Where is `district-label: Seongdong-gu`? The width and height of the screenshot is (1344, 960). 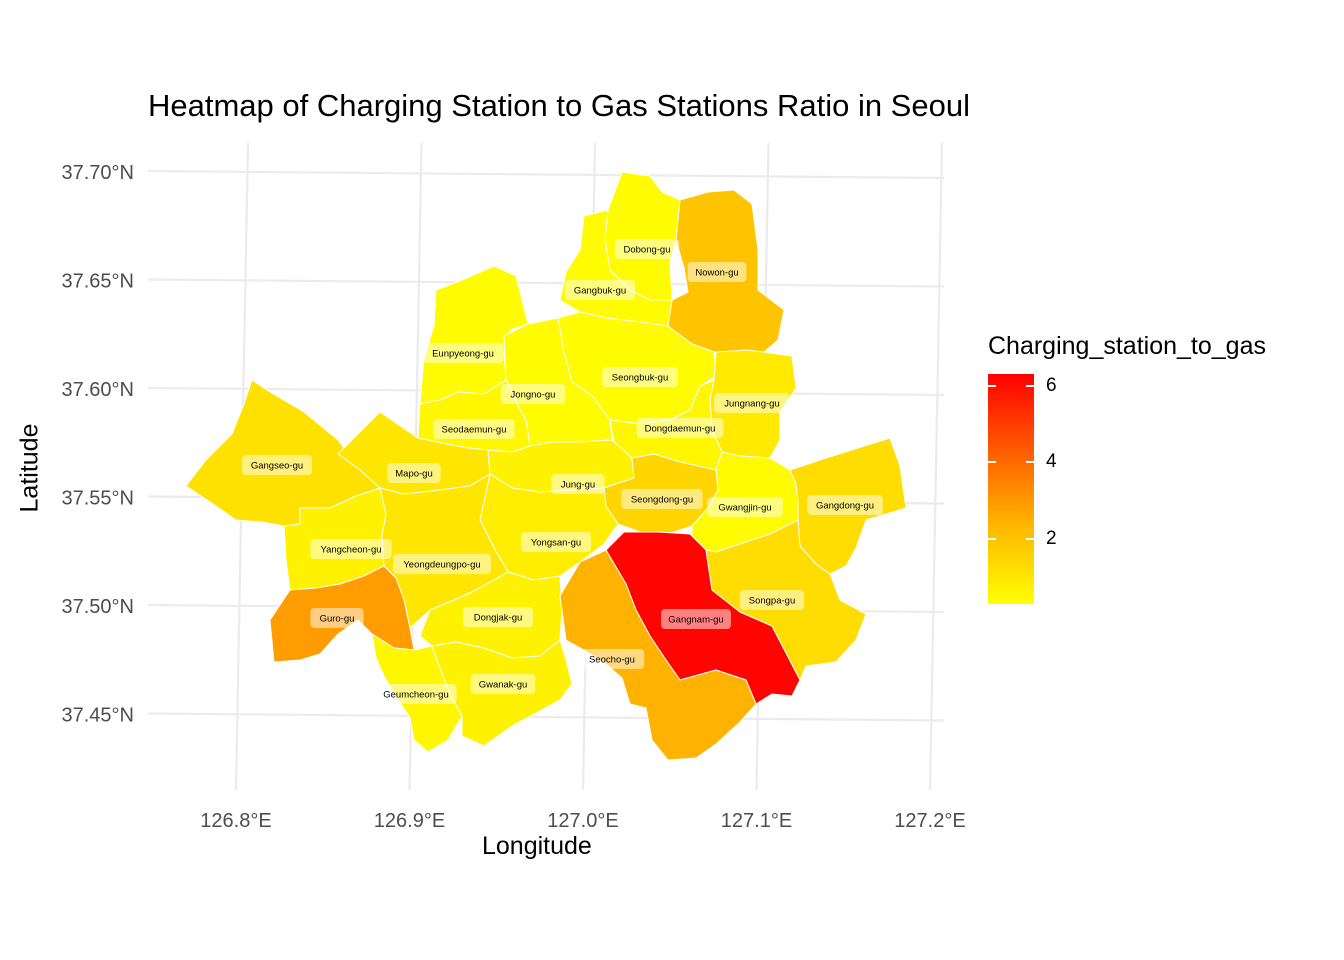 district-label: Seongdong-gu is located at coordinates (662, 500).